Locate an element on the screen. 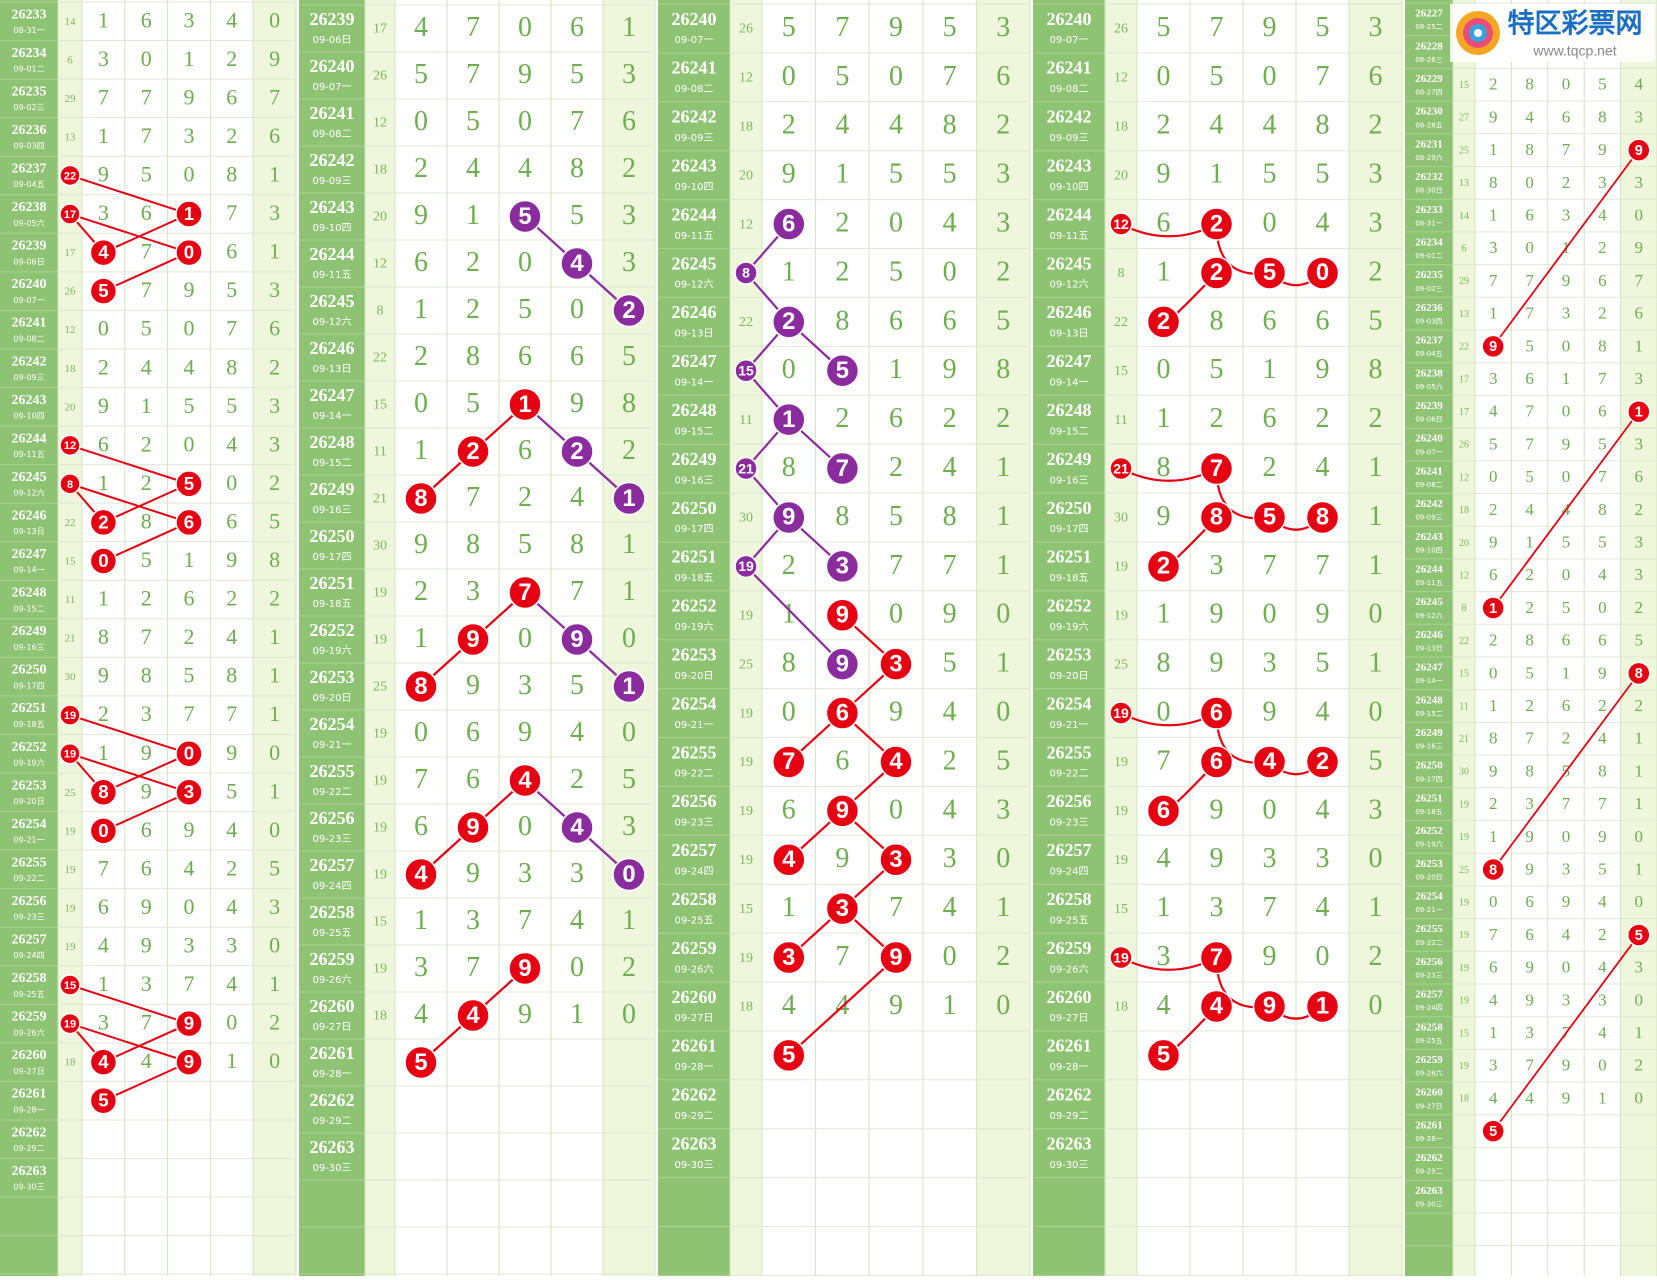 The width and height of the screenshot is (1657, 1280). issue-number: 26251 is located at coordinates (332, 583).